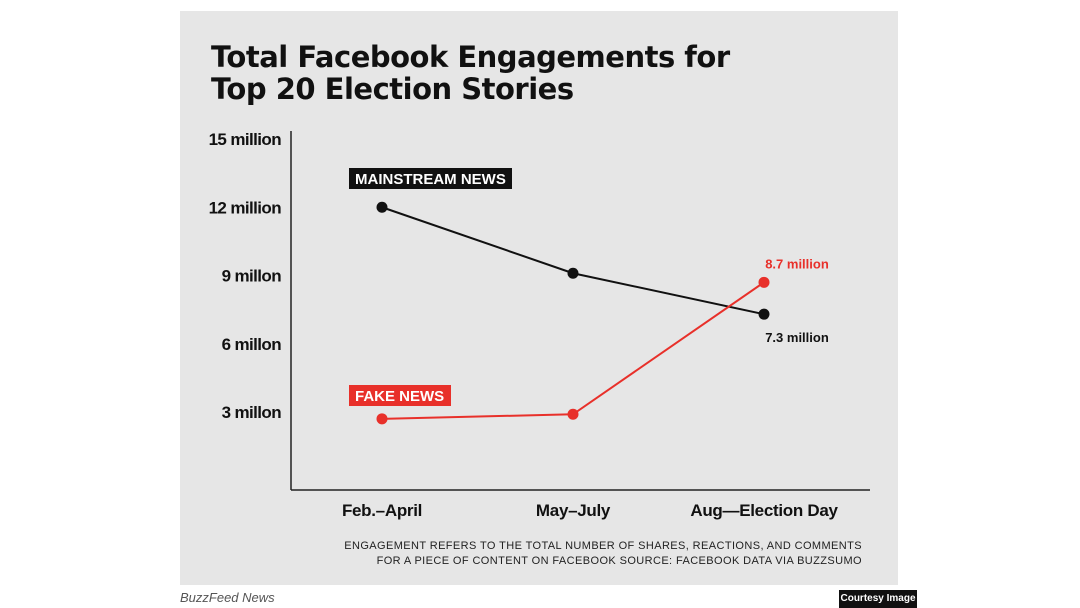  I want to click on data-label: 8.7 million, so click(797, 263).